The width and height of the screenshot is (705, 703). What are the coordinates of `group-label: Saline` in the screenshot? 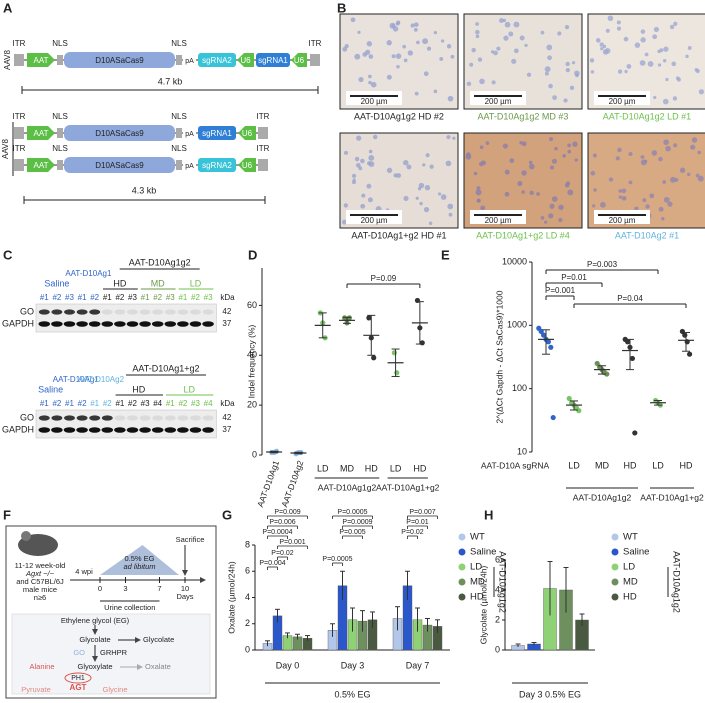 It's located at (56, 283).